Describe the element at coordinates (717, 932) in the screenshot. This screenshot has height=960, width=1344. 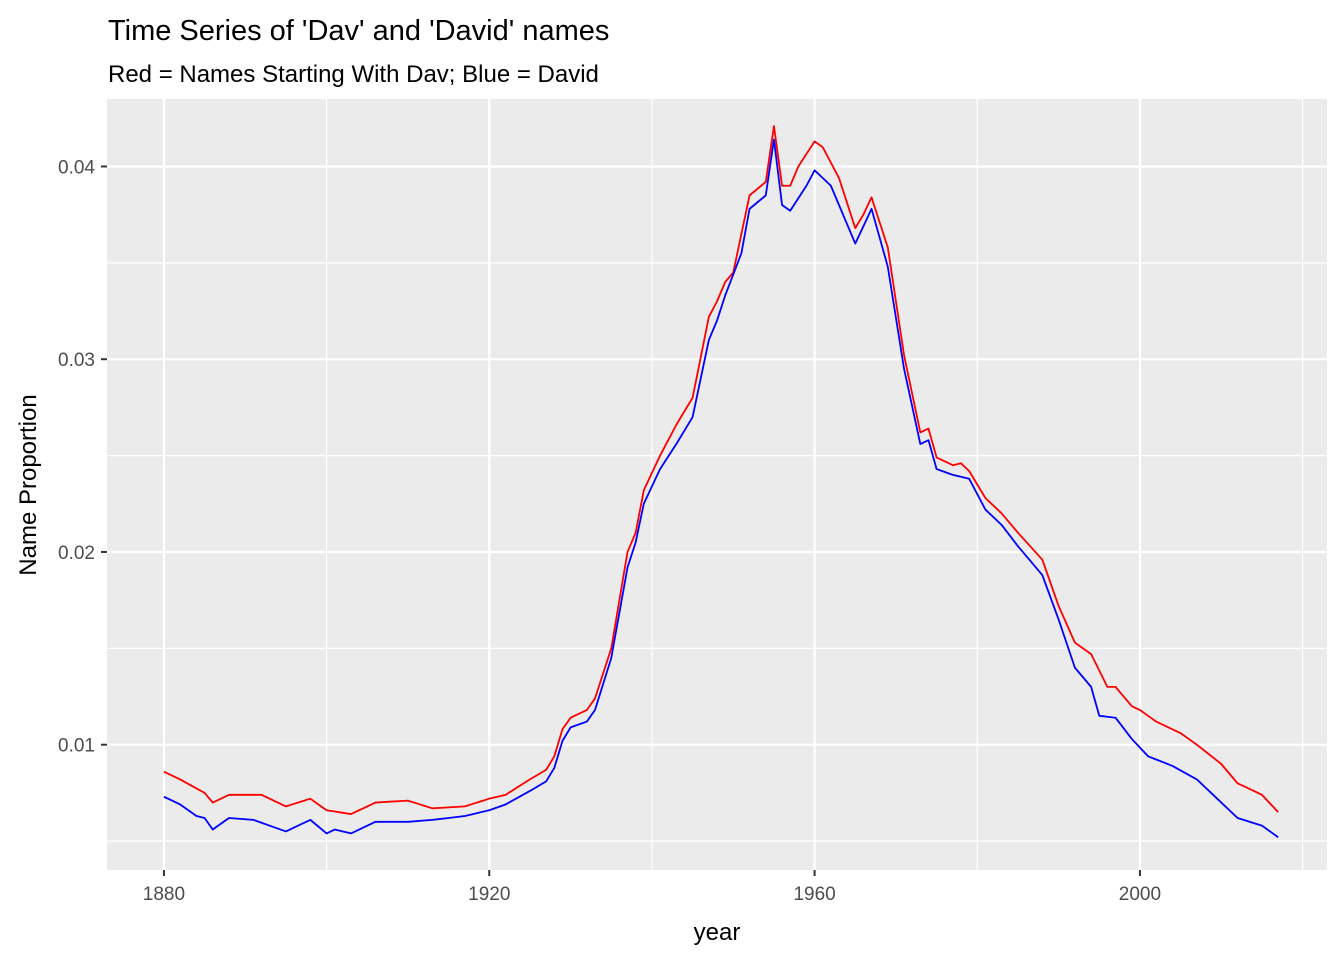
I see `x-axis-title: year` at that location.